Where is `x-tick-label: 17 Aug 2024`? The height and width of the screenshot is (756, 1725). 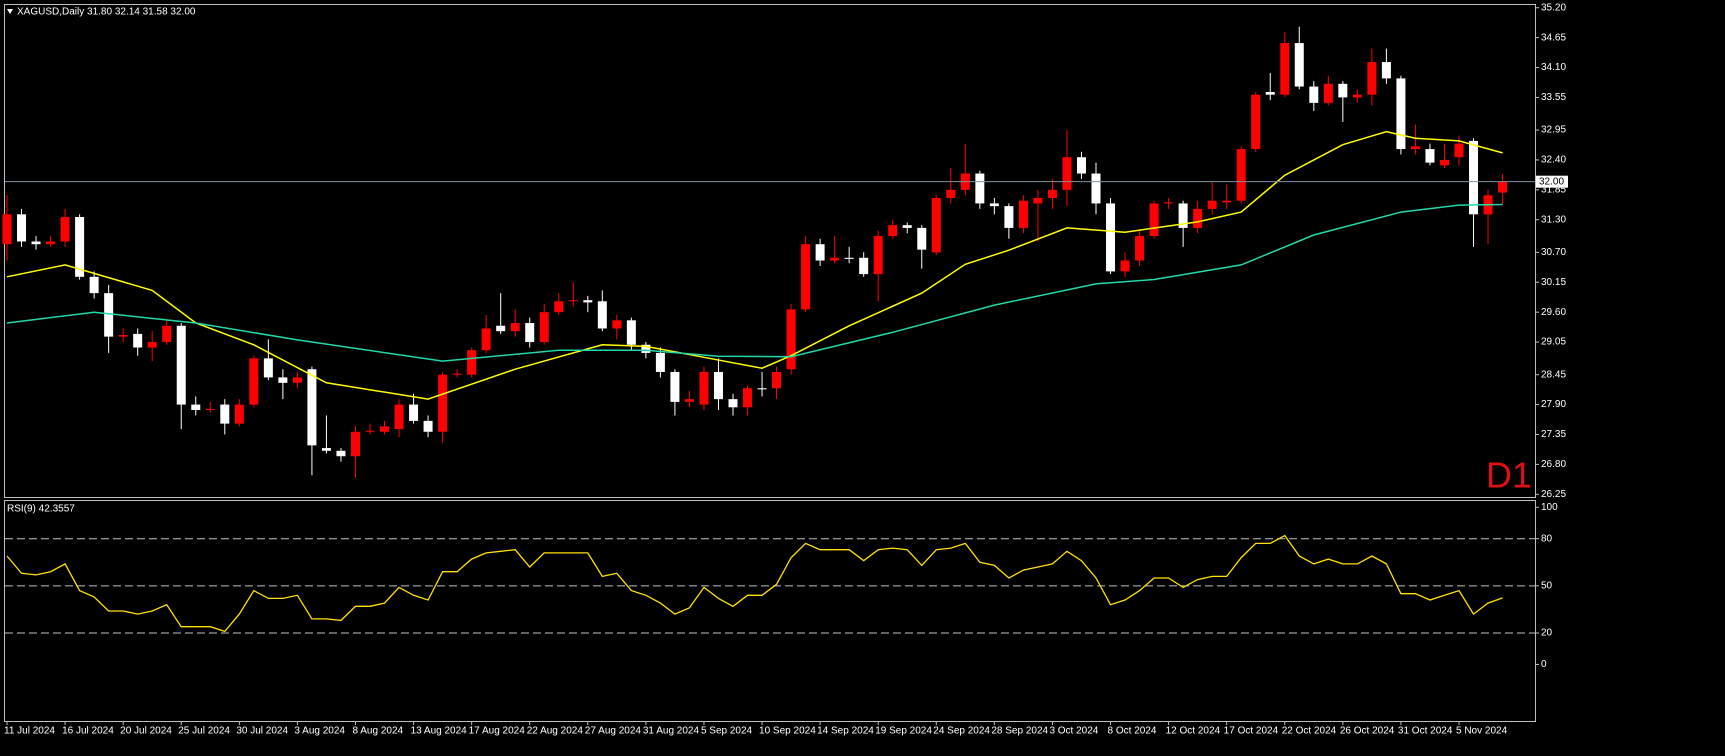 x-tick-label: 17 Aug 2024 is located at coordinates (497, 731).